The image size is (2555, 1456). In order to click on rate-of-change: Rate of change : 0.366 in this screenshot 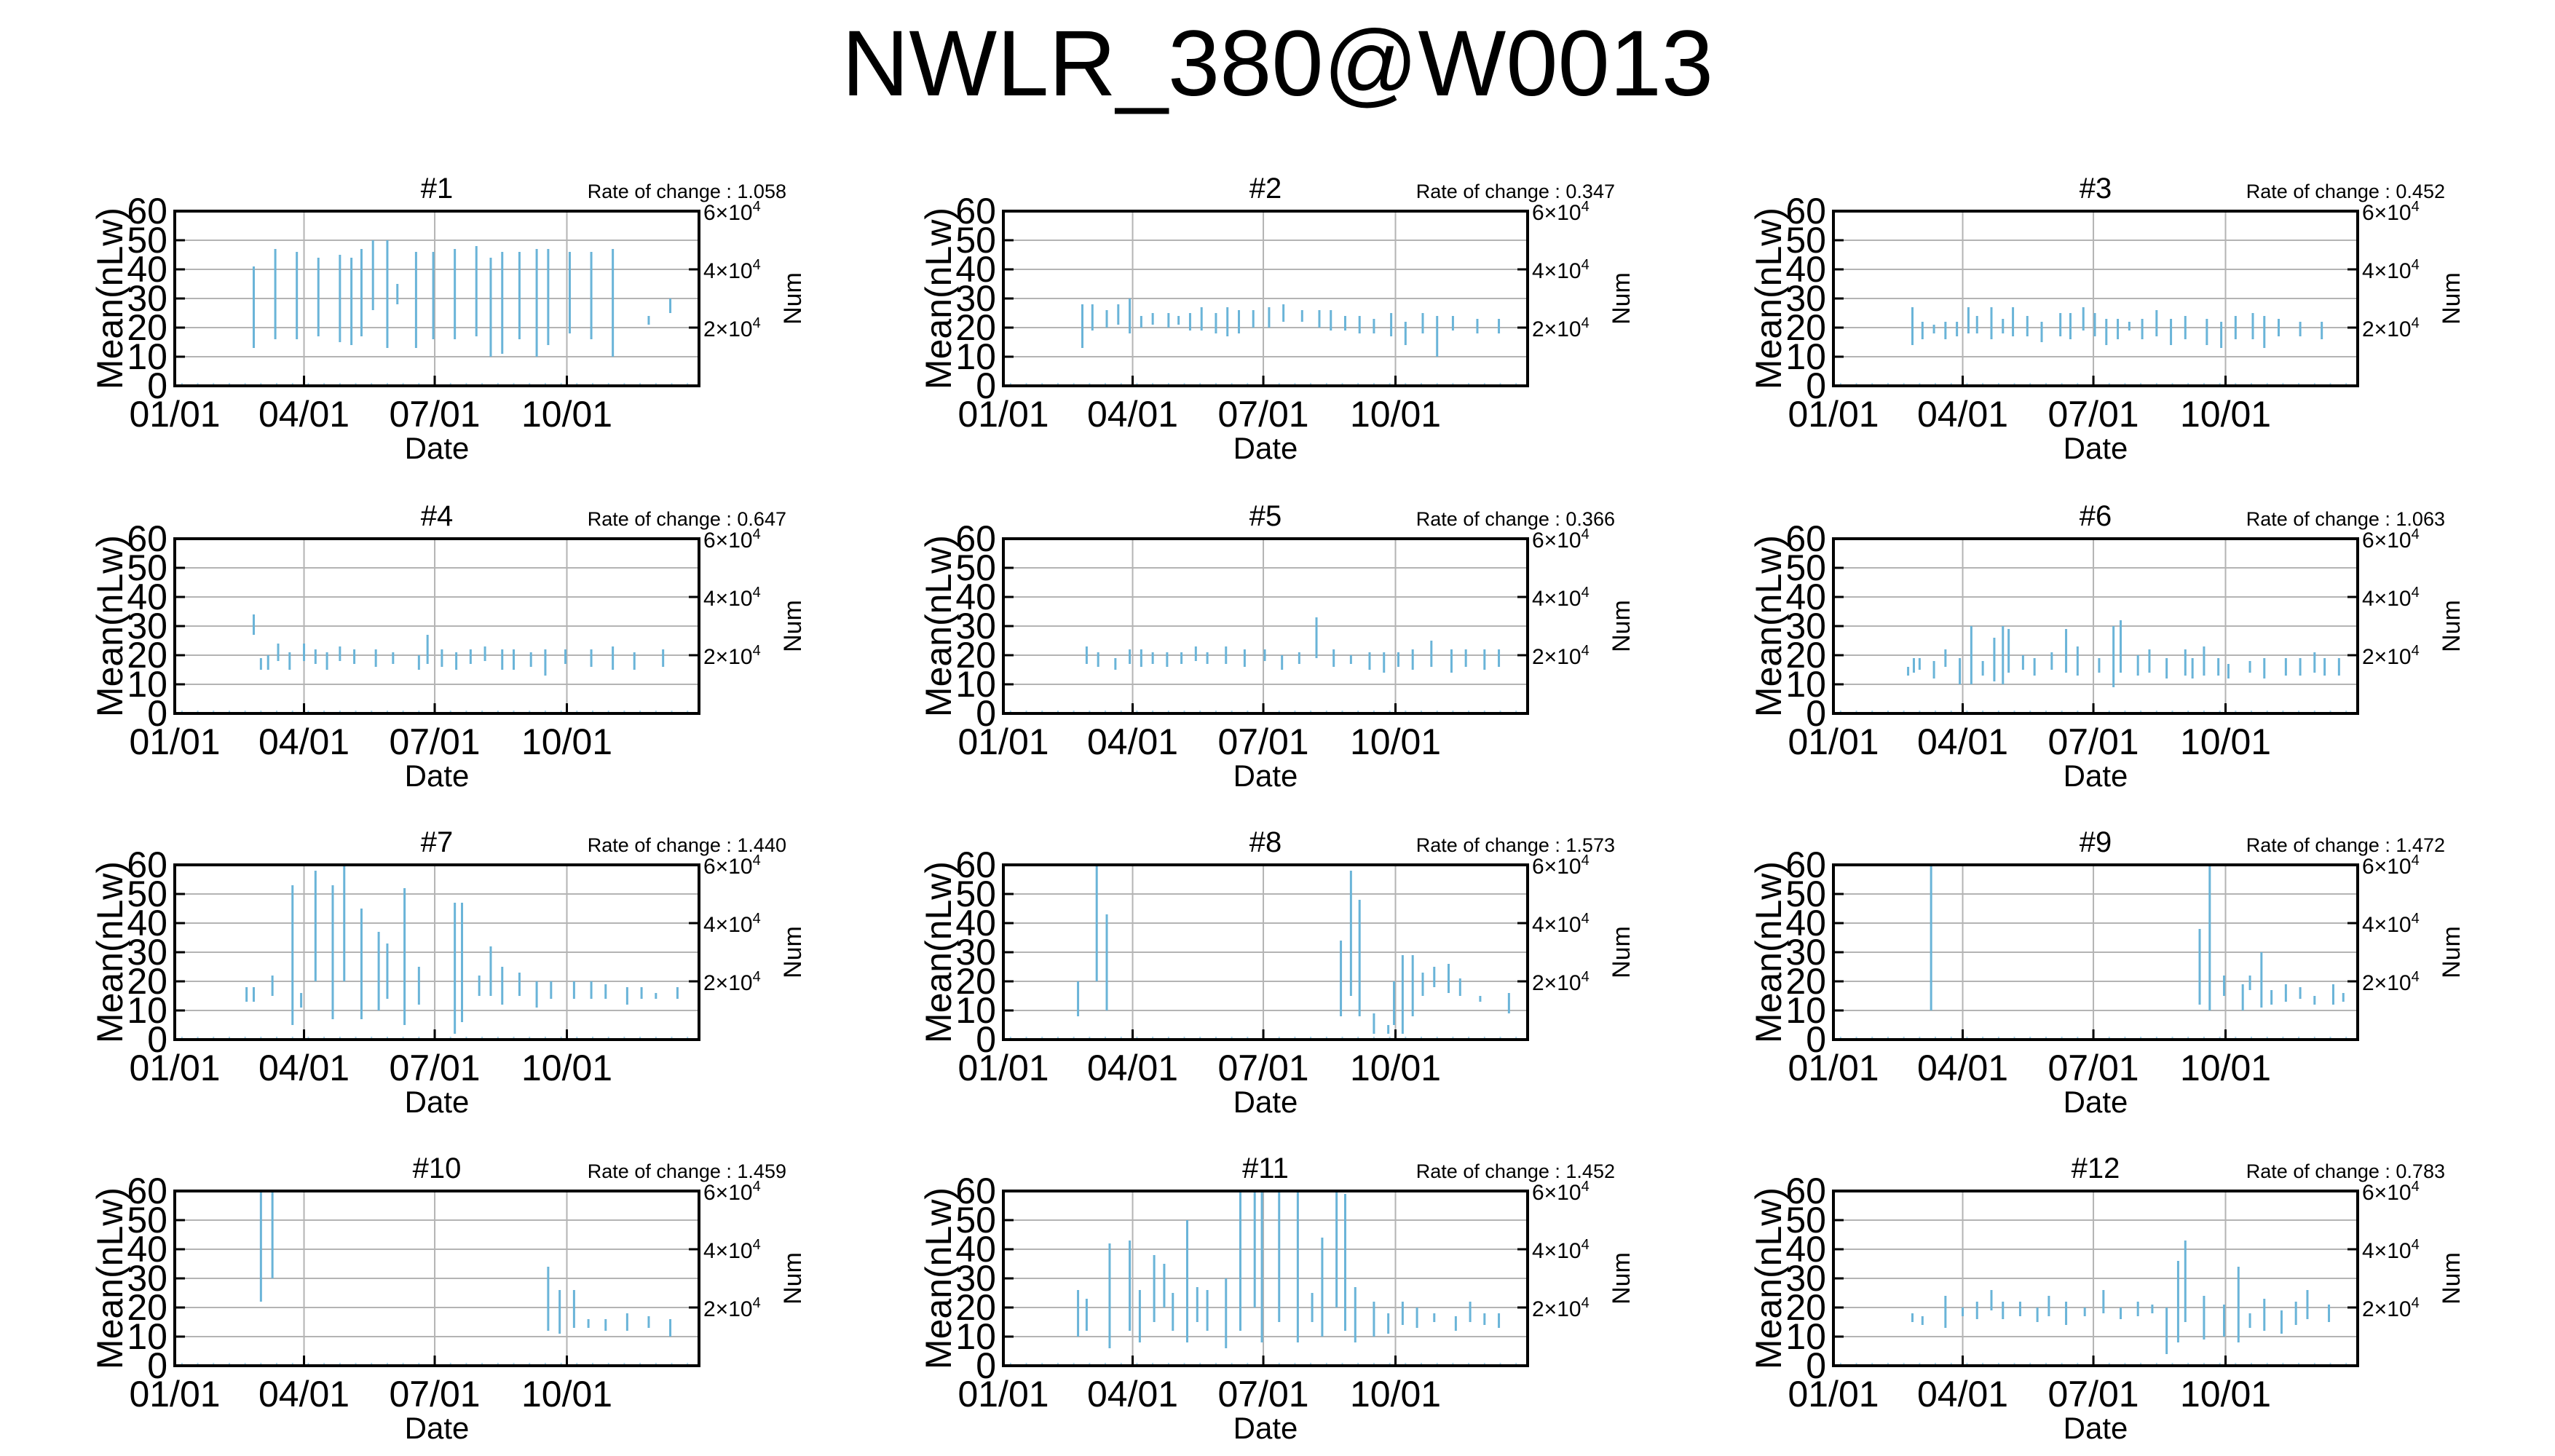, I will do `click(1515, 519)`.